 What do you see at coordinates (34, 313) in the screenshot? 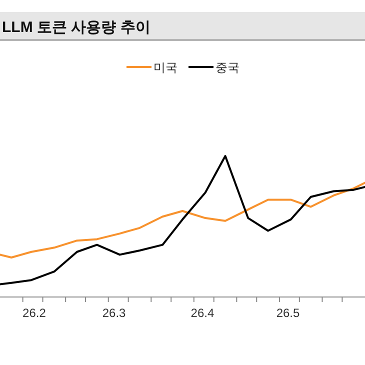
I see `x-tick-label: 26.2` at bounding box center [34, 313].